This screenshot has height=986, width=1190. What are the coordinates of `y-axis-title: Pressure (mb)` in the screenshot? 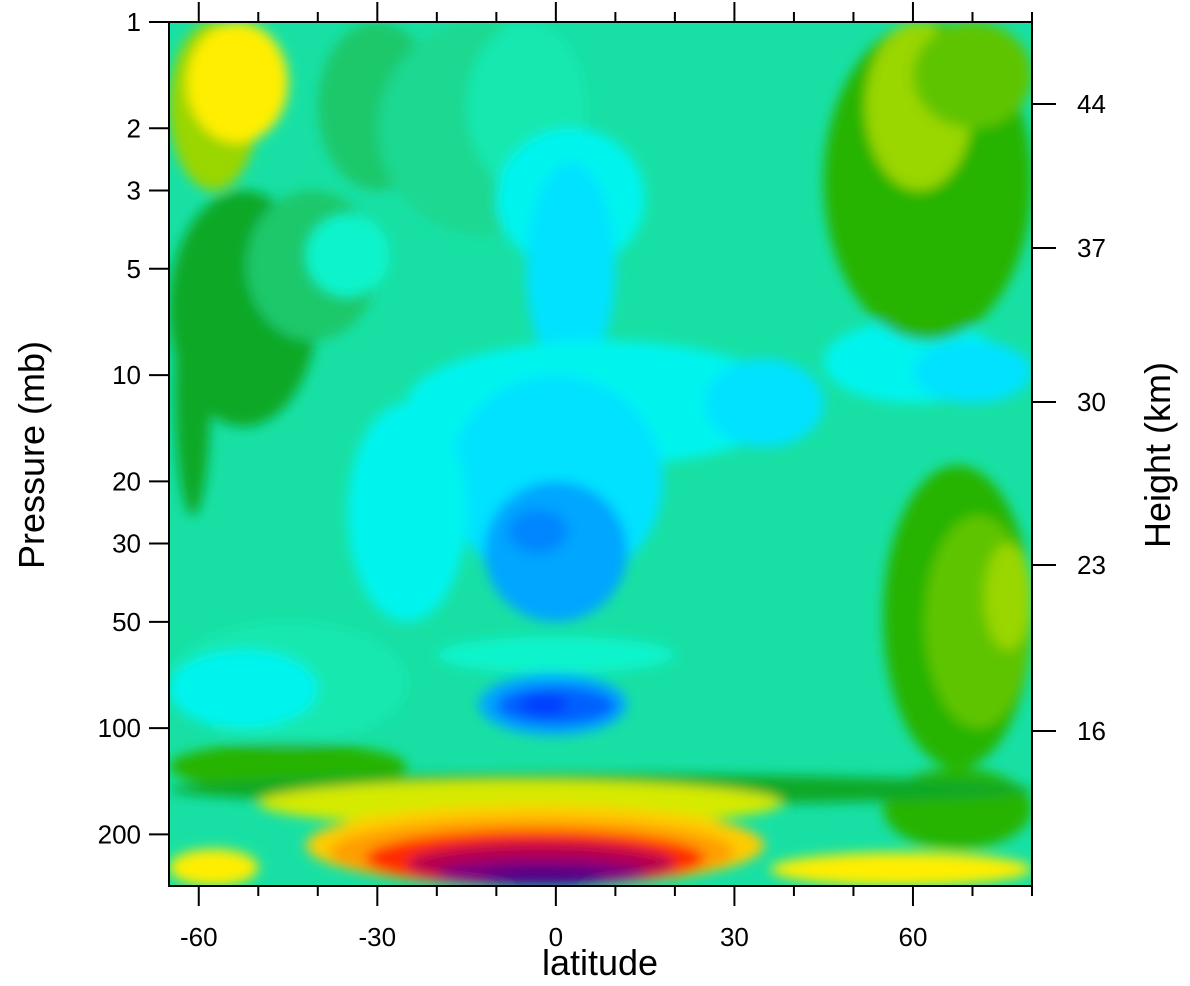 It's located at (31, 455).